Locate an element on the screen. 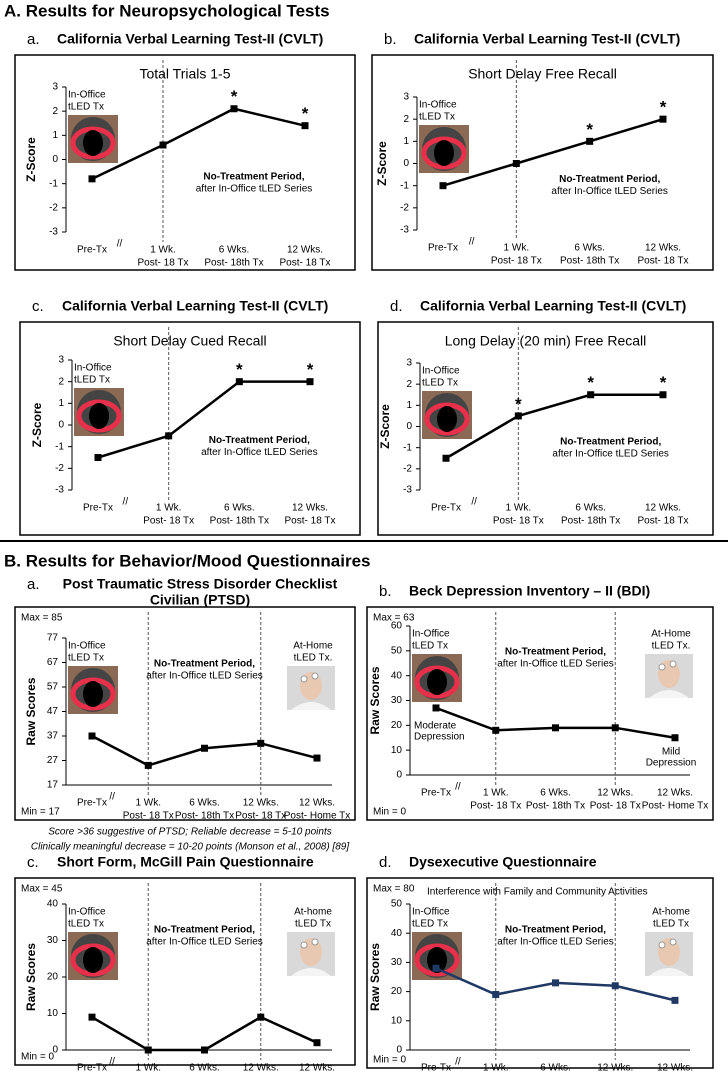 The width and height of the screenshot is (728, 1074). annotation: At-Home is located at coordinates (671, 634).